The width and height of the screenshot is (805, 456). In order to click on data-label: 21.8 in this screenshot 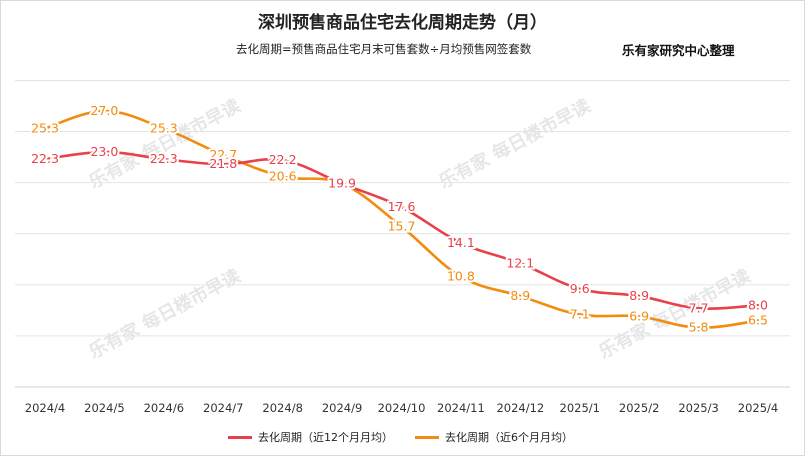, I will do `click(223, 163)`.